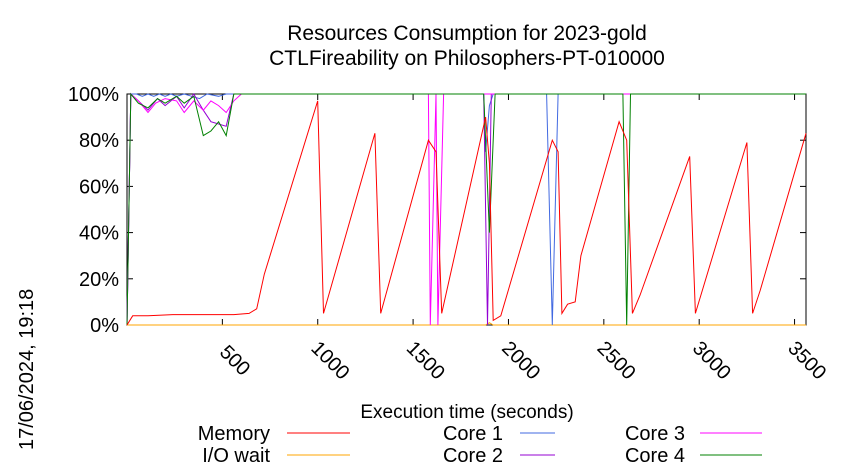 This screenshot has width=850, height=475. What do you see at coordinates (27, 369) in the screenshot?
I see `timestamp: 17/06/2024, 19:18` at bounding box center [27, 369].